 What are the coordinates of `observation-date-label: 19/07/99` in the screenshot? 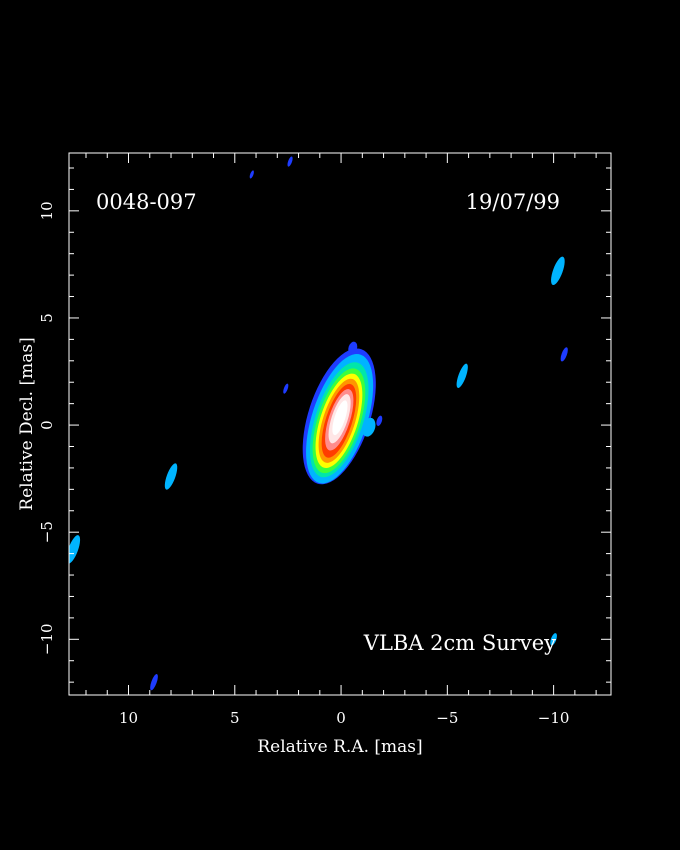 It's located at (513, 202).